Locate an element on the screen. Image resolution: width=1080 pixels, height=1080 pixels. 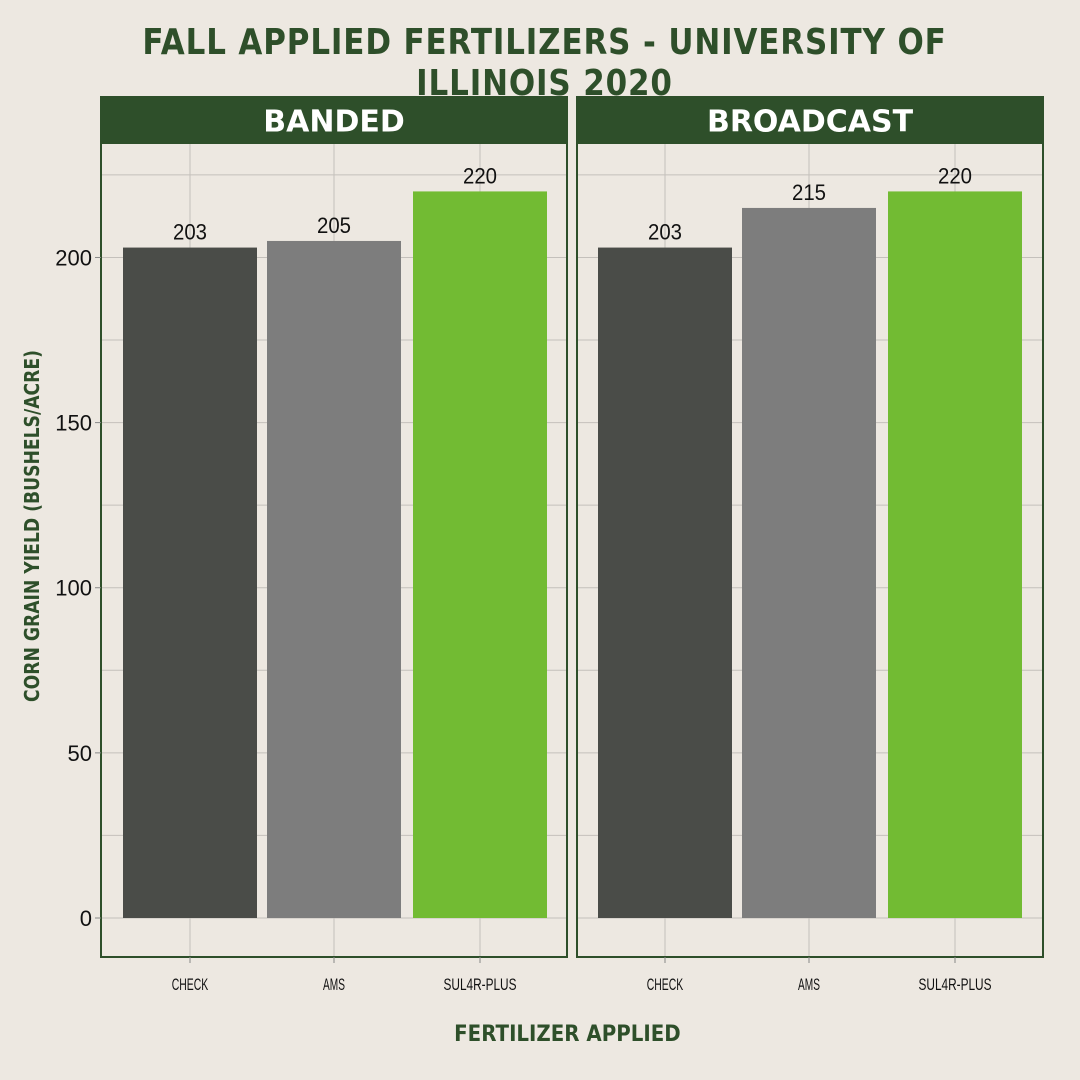
bar-banded-check is located at coordinates (190, 582).